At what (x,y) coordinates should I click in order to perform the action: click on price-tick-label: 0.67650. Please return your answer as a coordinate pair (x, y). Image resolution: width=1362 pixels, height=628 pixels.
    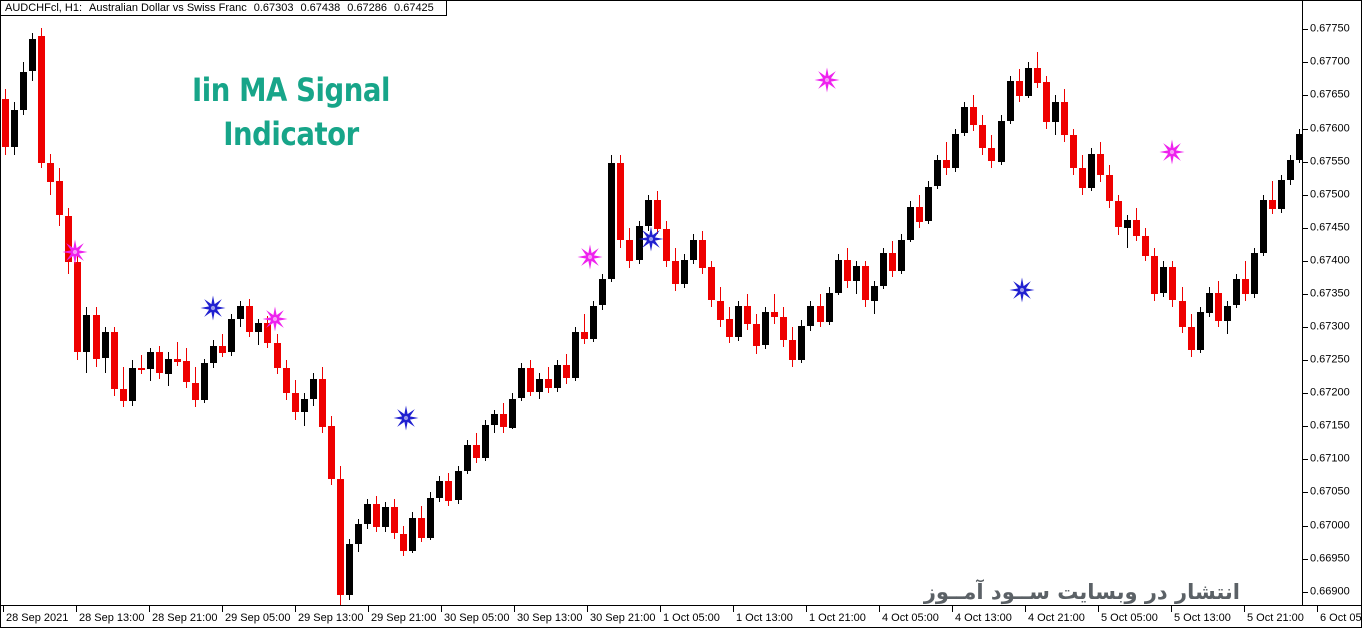
    Looking at the image, I should click on (1330, 94).